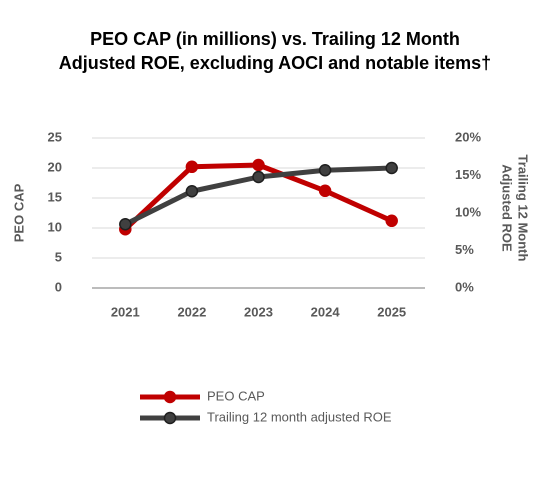 The width and height of the screenshot is (550, 500). Describe the element at coordinates (55, 166) in the screenshot. I see `y-tick-label: 20` at that location.